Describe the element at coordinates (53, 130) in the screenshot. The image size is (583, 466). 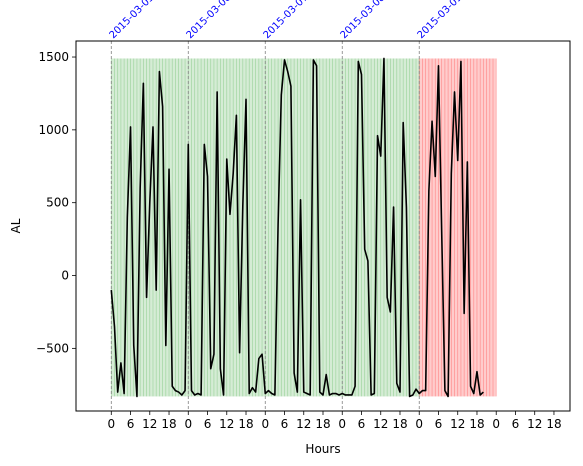
I see `y-tick-label: 1000` at that location.